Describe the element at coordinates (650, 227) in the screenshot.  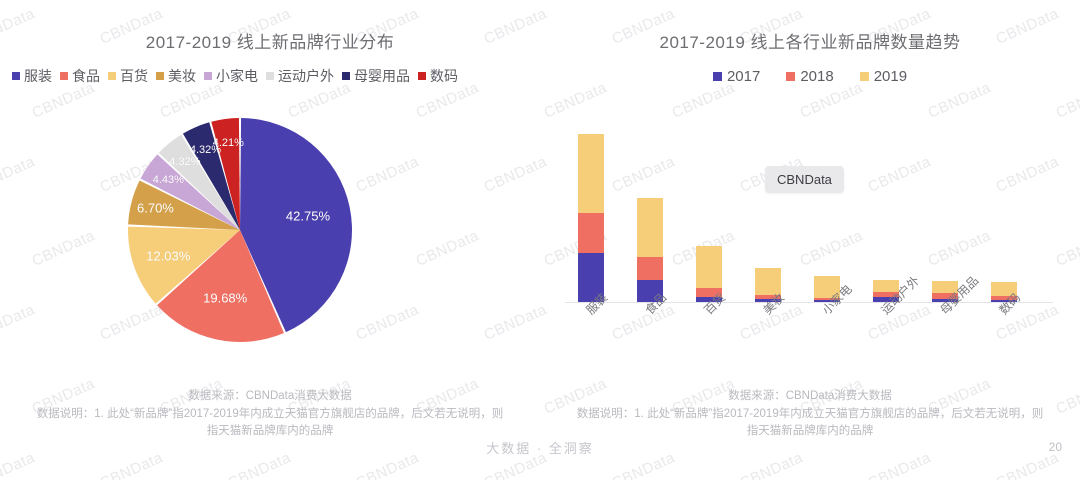
I see `bar-segment-2019-食品` at that location.